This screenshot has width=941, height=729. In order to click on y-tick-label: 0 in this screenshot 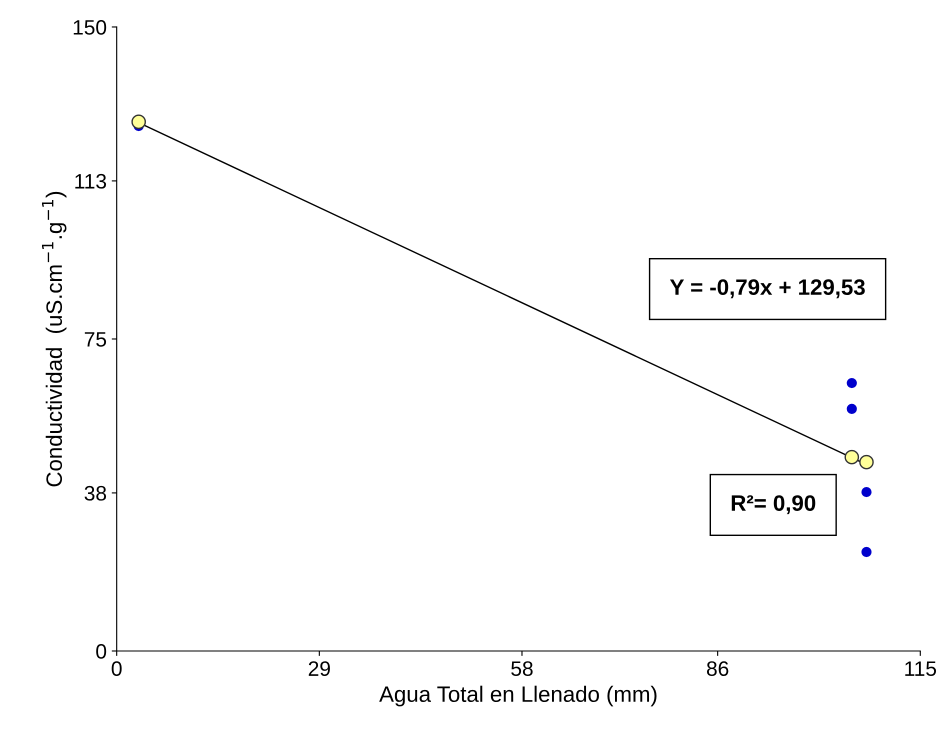, I will do `click(101, 651)`.